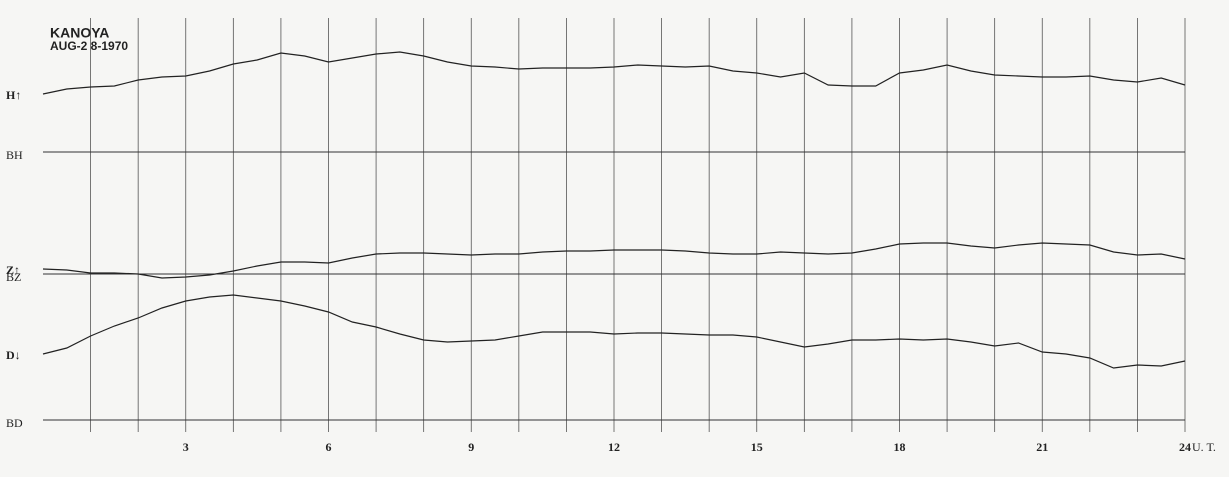 The height and width of the screenshot is (477, 1229). I want to click on baseline-label: BZ, so click(13, 277).